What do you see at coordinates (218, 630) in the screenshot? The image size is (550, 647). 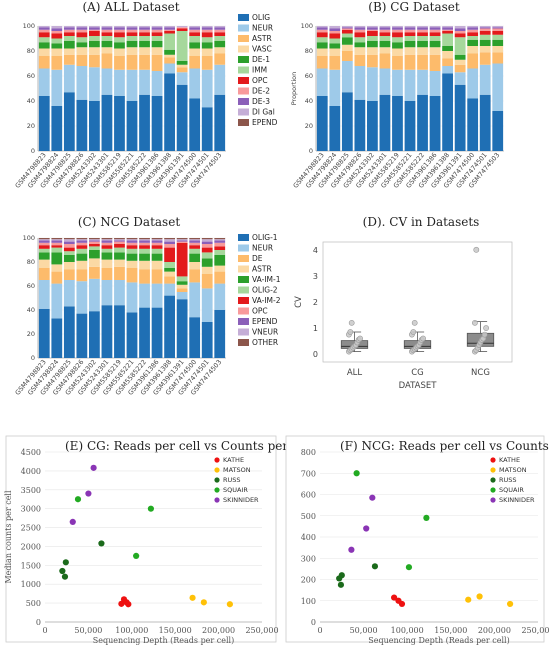 I see `x-tick-label: 200,000` at bounding box center [218, 630].